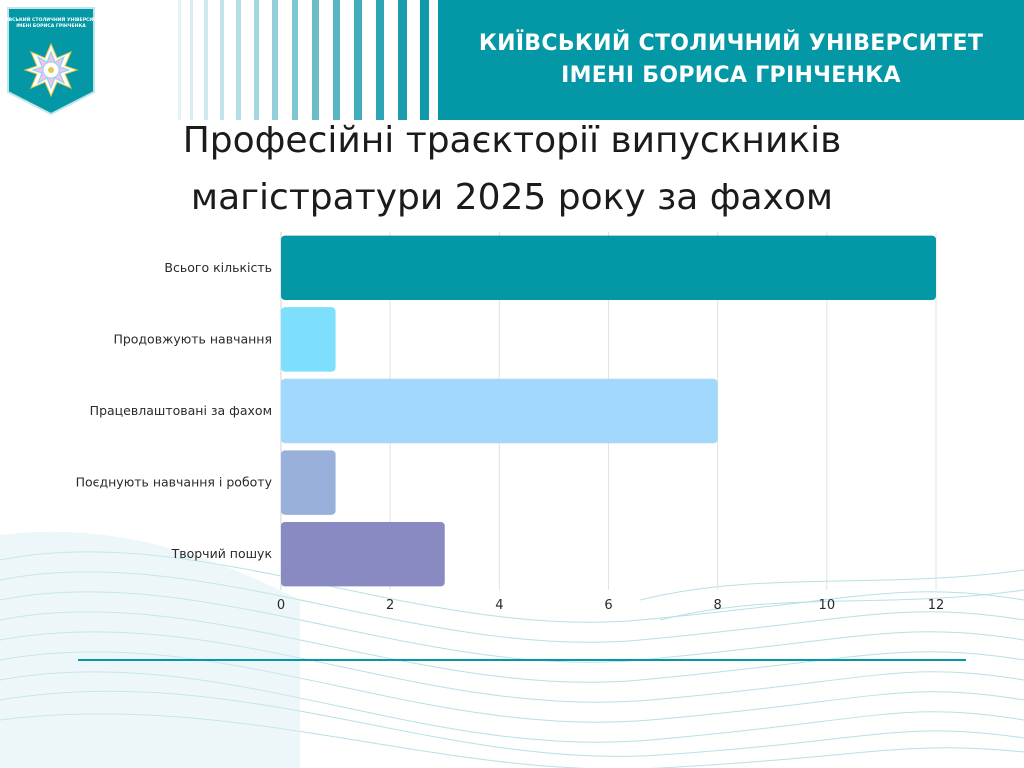 The height and width of the screenshot is (768, 1024). Describe the element at coordinates (174, 482) in the screenshot. I see `category-label-3: Поєднують навчання і роботу` at that location.